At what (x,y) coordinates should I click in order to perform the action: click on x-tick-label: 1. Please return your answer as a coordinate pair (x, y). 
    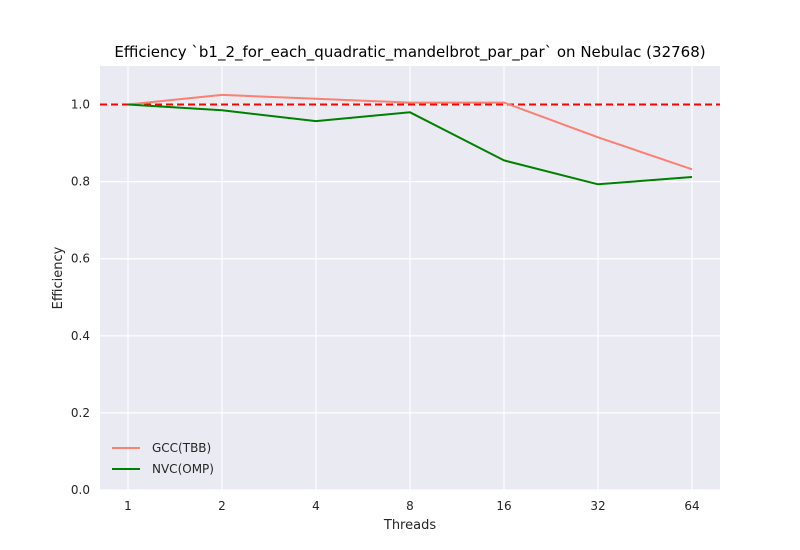
    Looking at the image, I should click on (128, 506).